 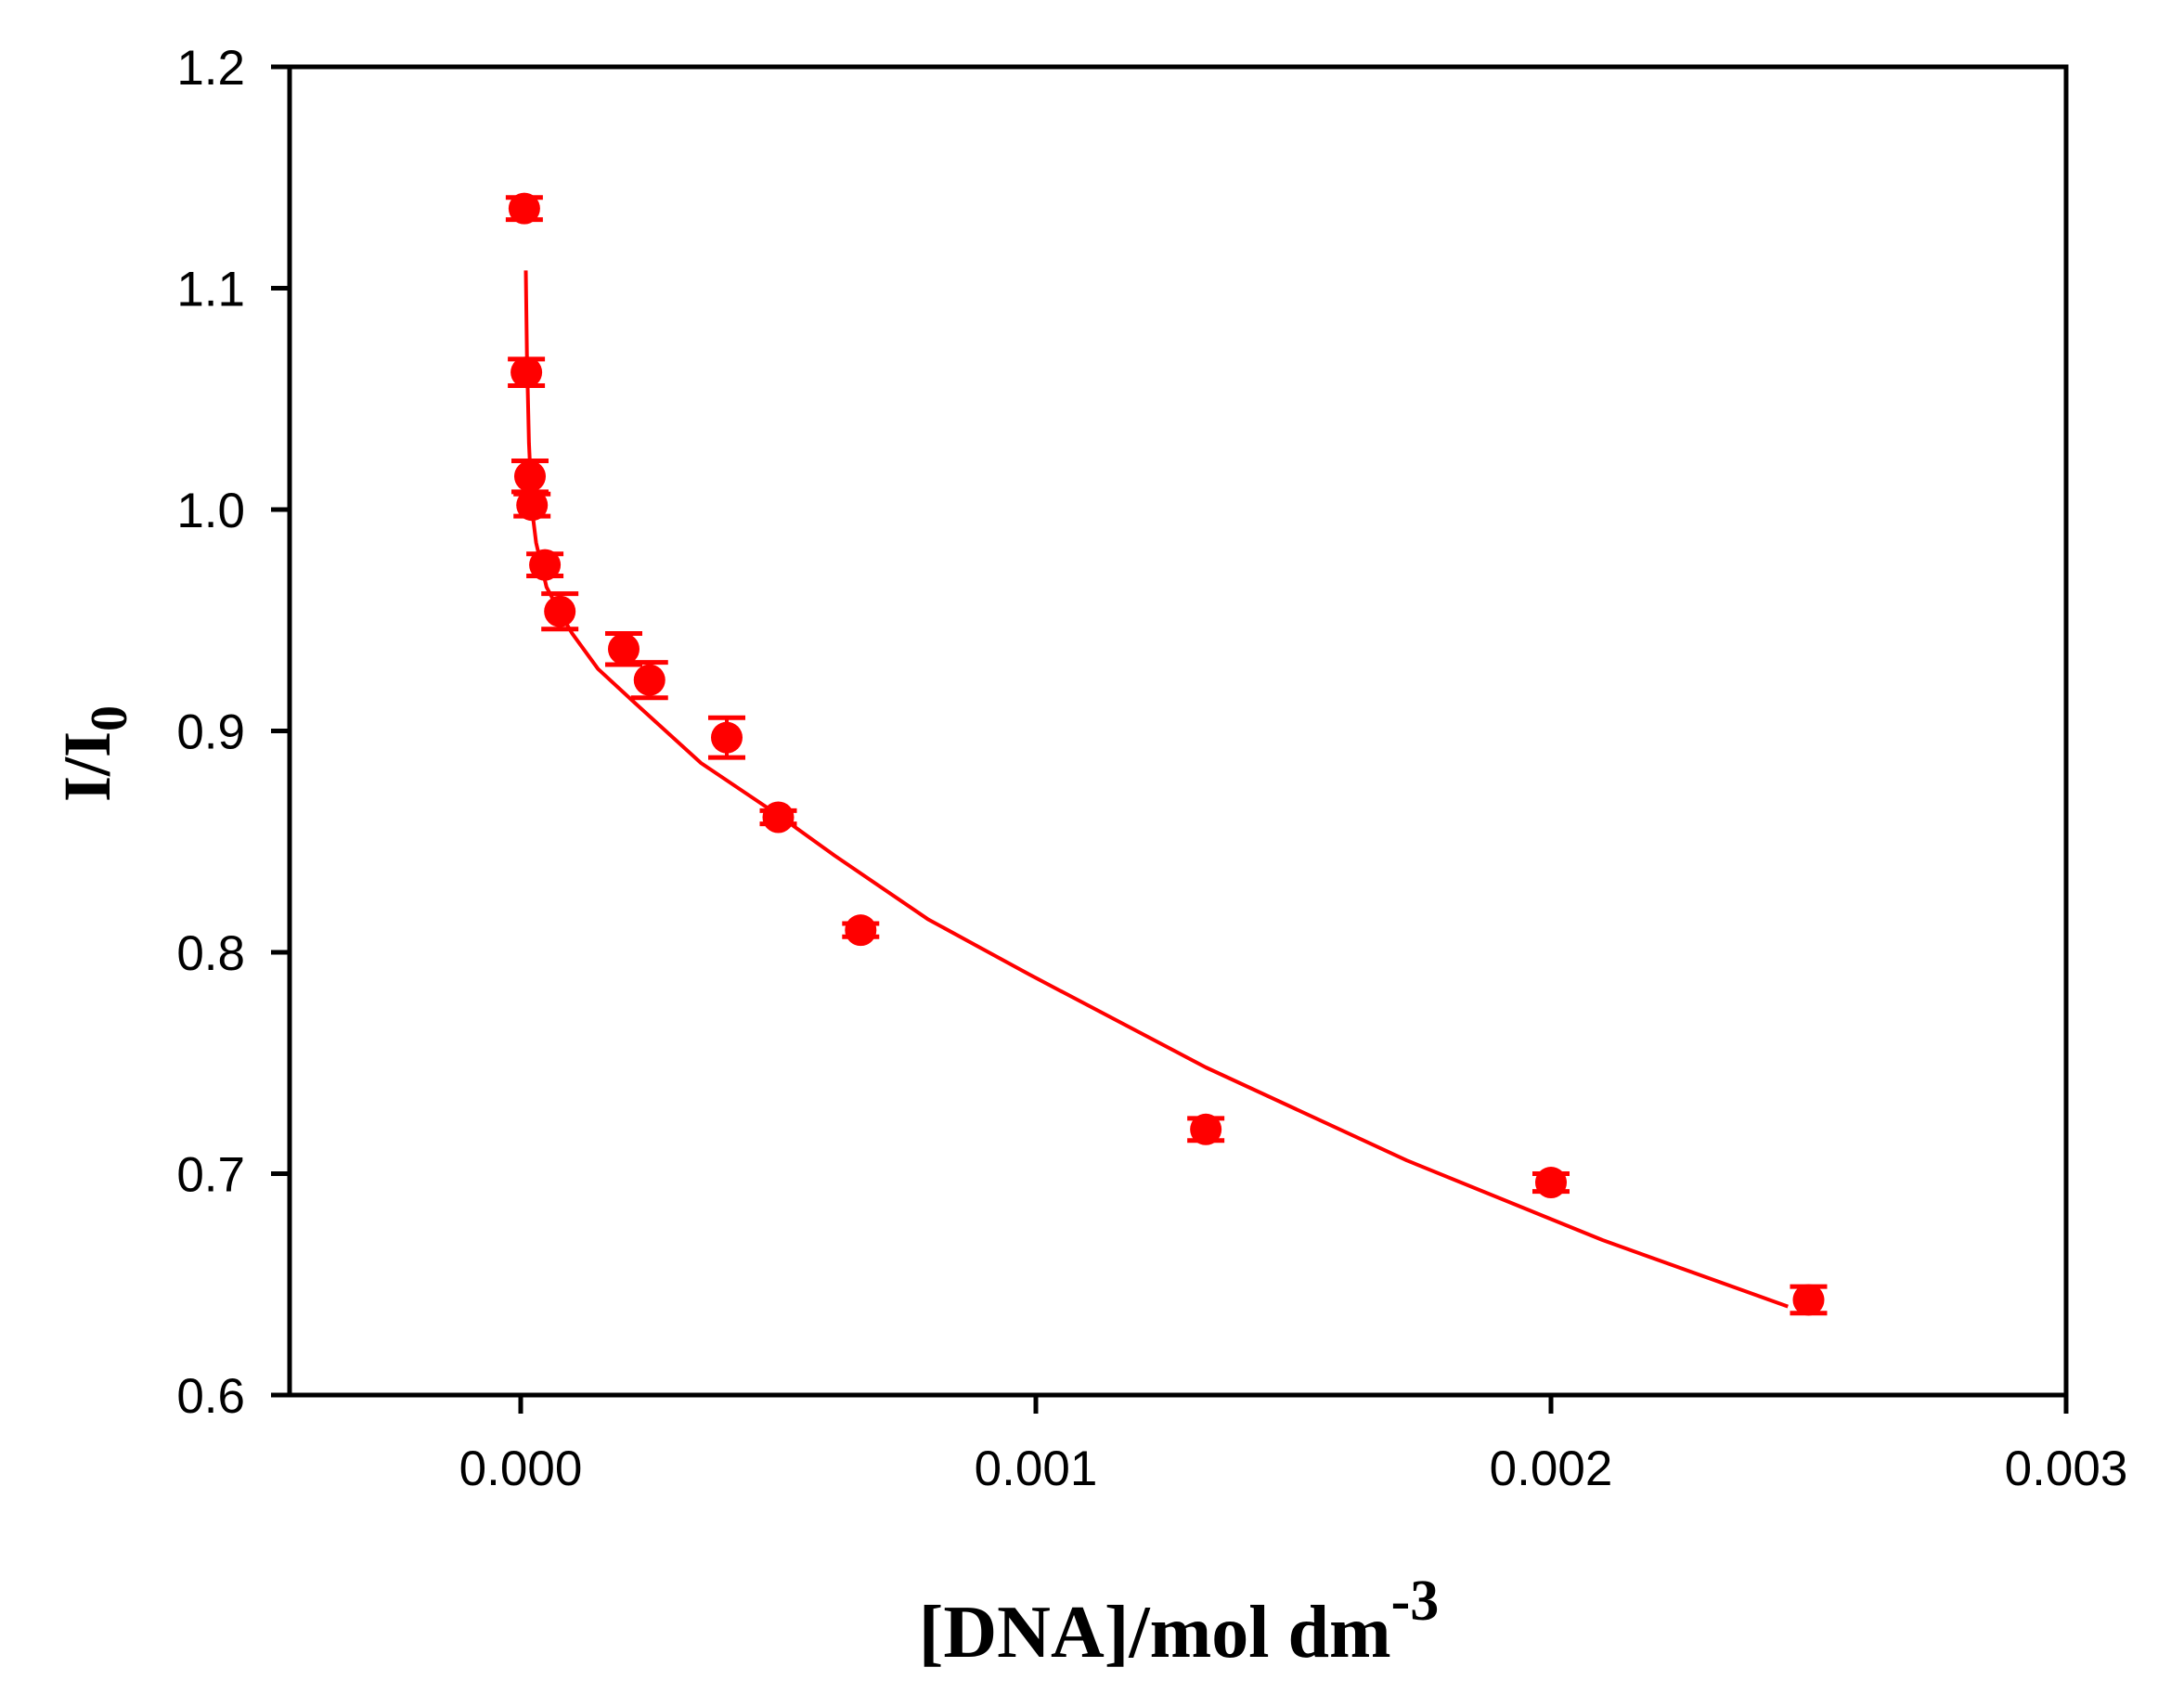 What do you see at coordinates (210, 1396) in the screenshot?
I see `y-tick-label: 0.6` at bounding box center [210, 1396].